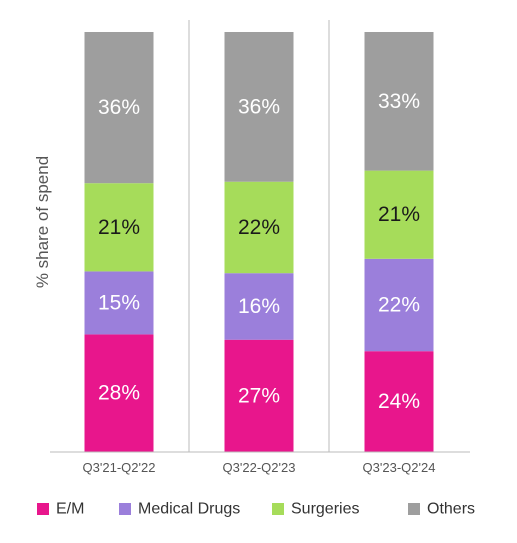  Describe the element at coordinates (399, 467) in the screenshot. I see `x-tick-label: Q3'23-Q2'24` at that location.